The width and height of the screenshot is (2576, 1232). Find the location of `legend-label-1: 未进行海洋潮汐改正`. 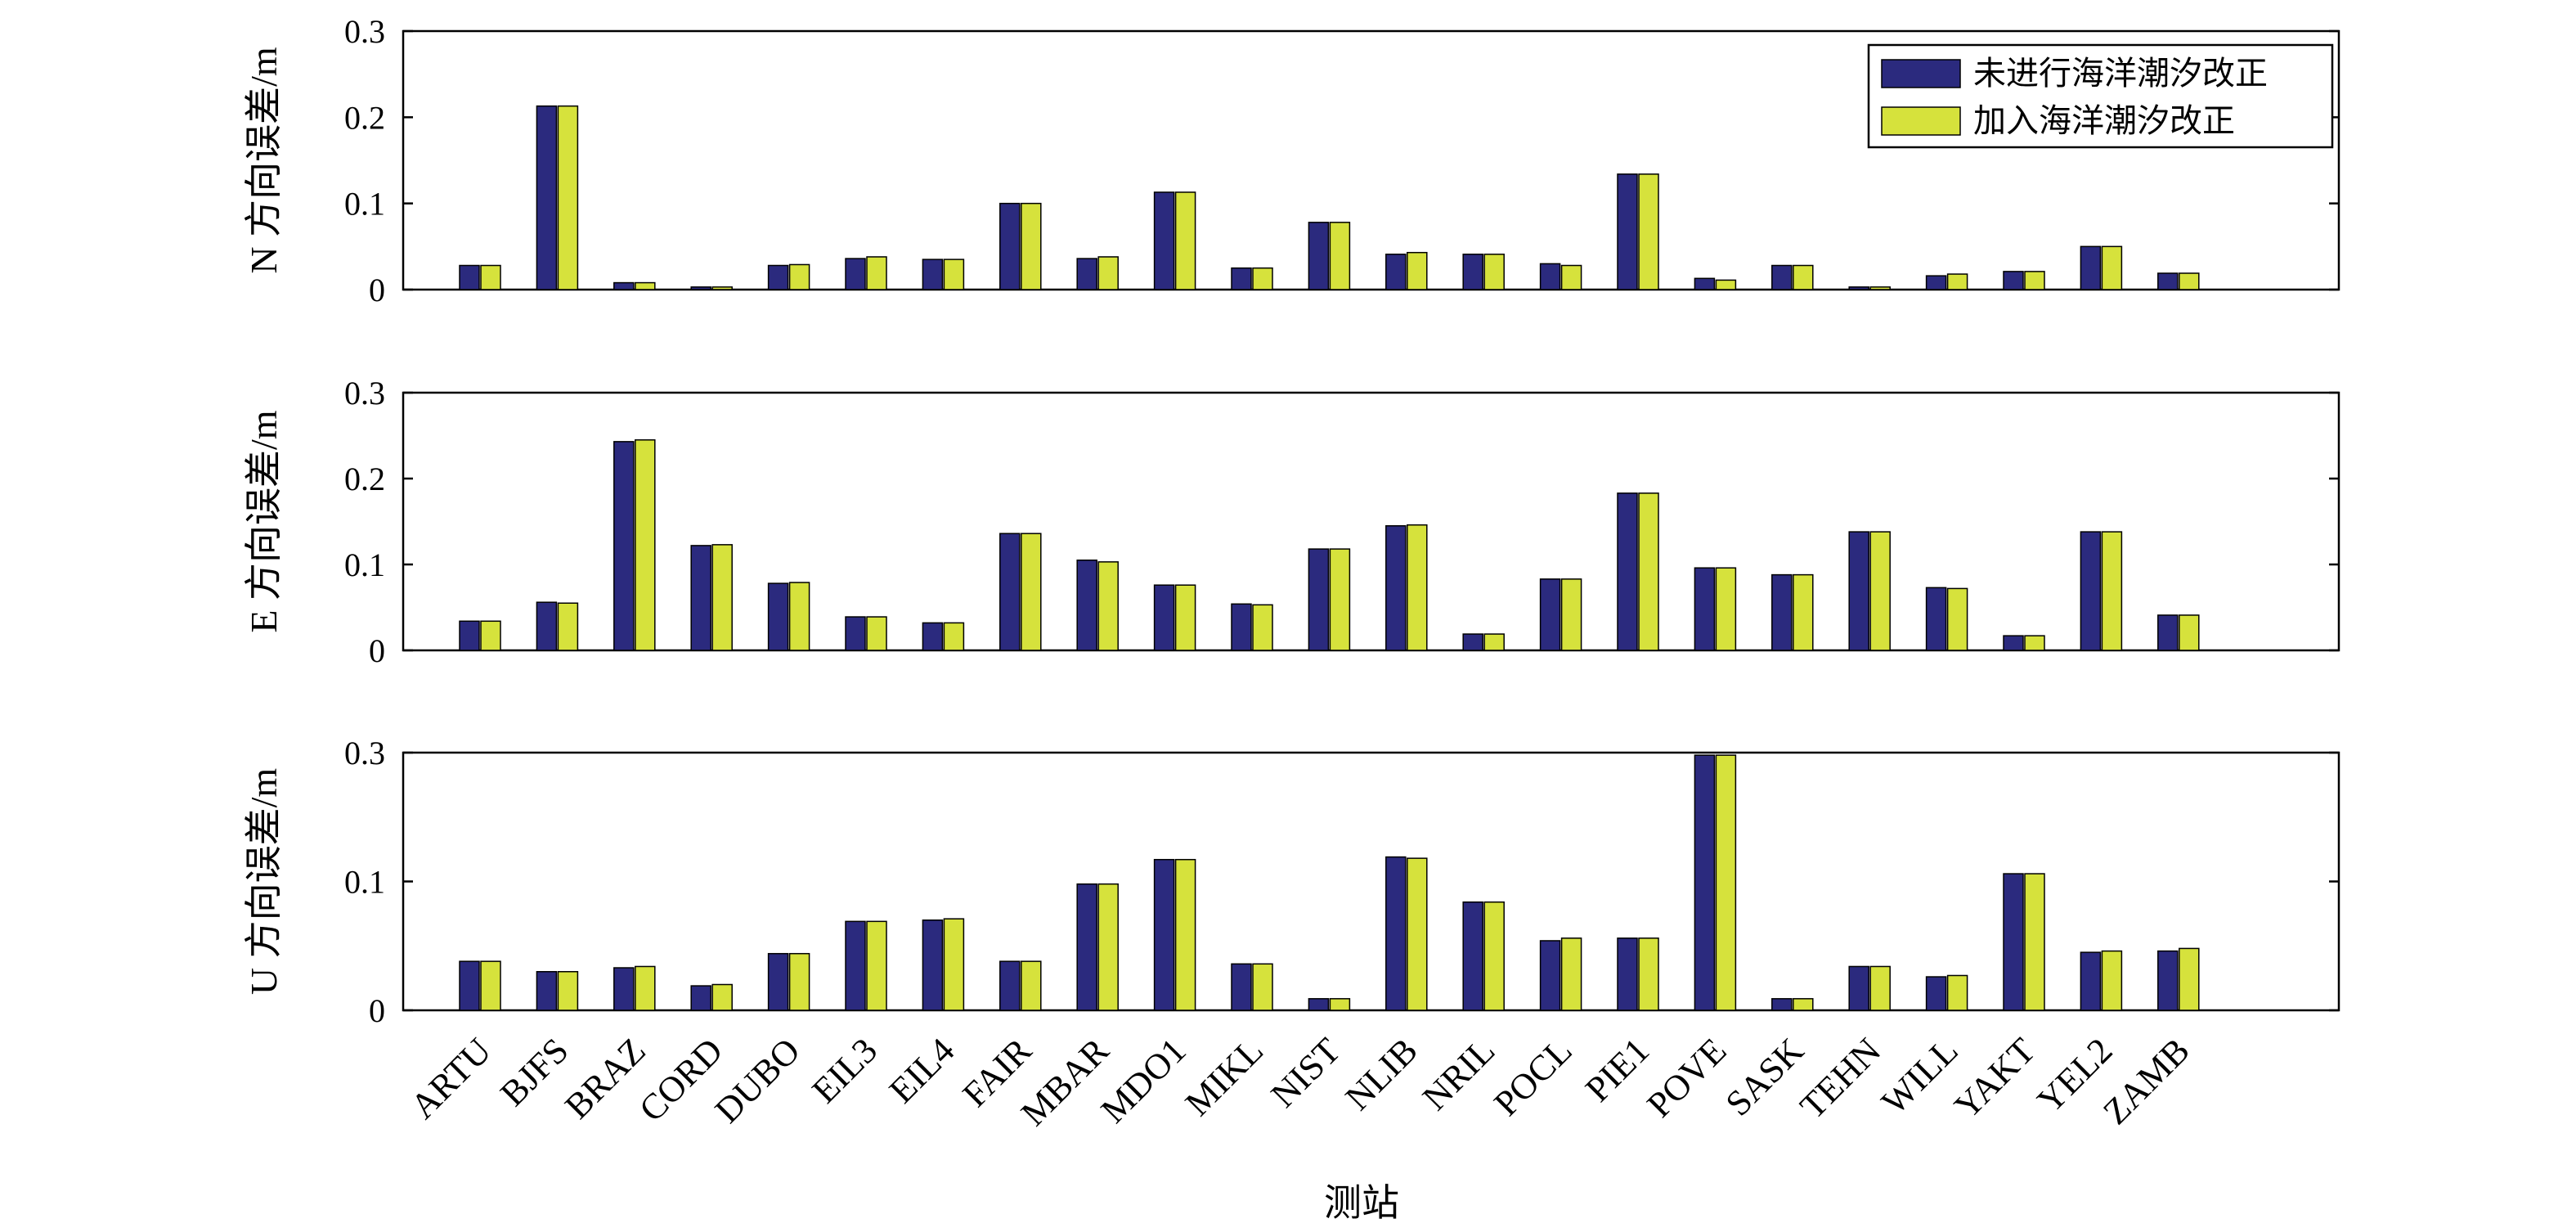

legend-label-1: 未进行海洋潮汐改正 is located at coordinates (2121, 73).